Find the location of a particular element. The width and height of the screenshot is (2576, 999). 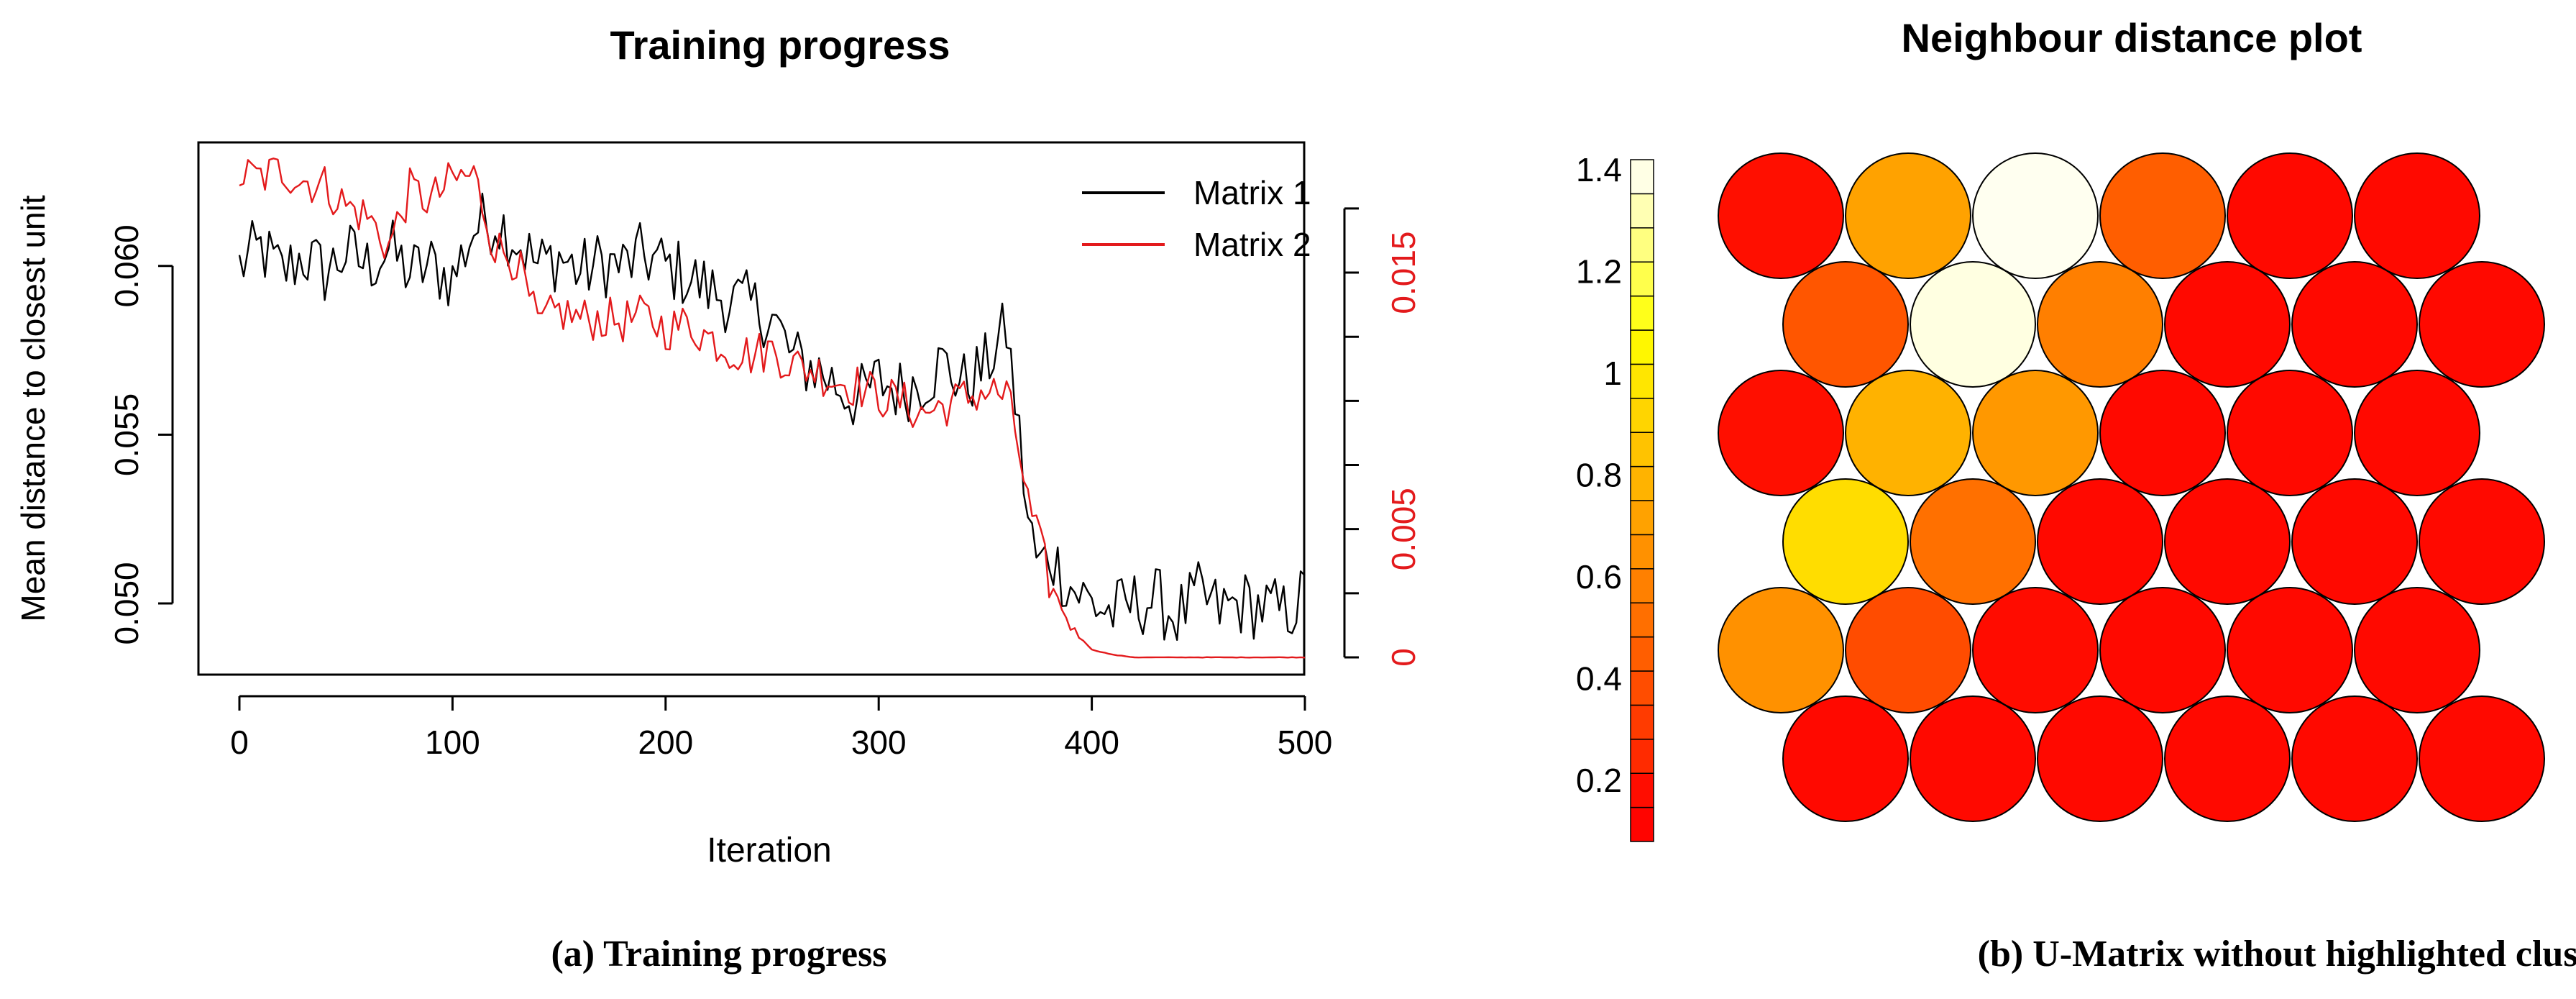

y-axis-left: 0.050 0.055 0.060 is located at coordinates (141, 434).